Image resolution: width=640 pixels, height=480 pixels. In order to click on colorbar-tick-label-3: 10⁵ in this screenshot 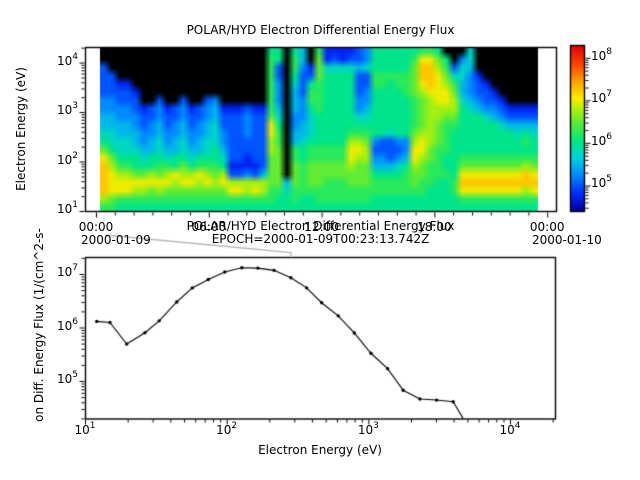, I will do `click(602, 182)`.